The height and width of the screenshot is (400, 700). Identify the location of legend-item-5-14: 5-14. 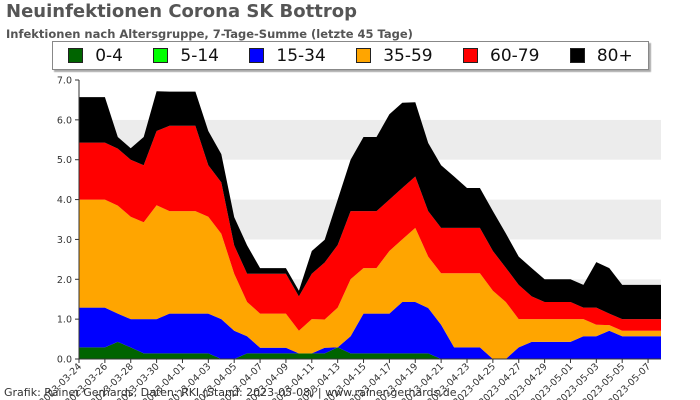
(186, 56).